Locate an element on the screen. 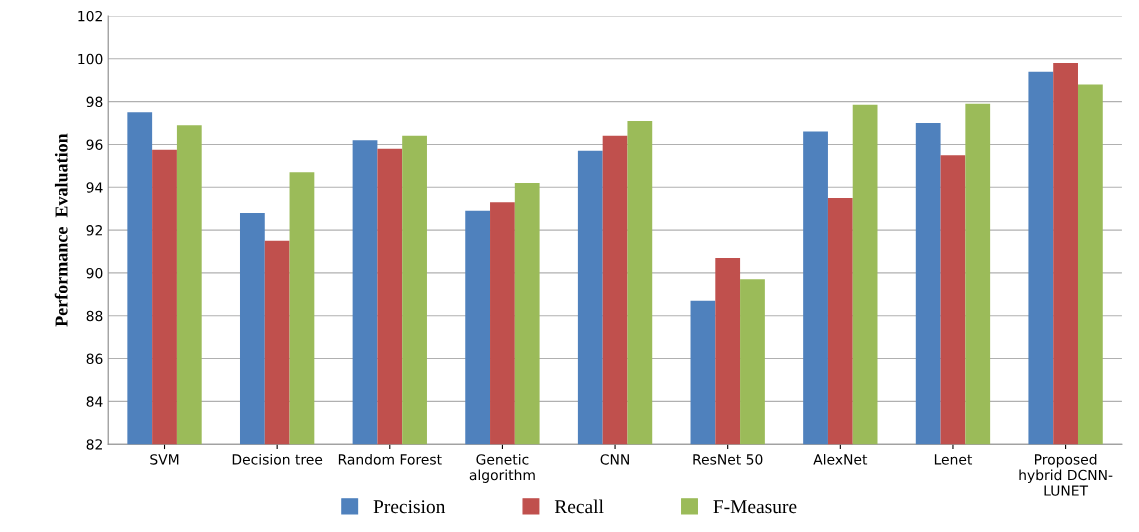 This screenshot has height=532, width=1139. y-tick-label: 84 is located at coordinates (94, 401).